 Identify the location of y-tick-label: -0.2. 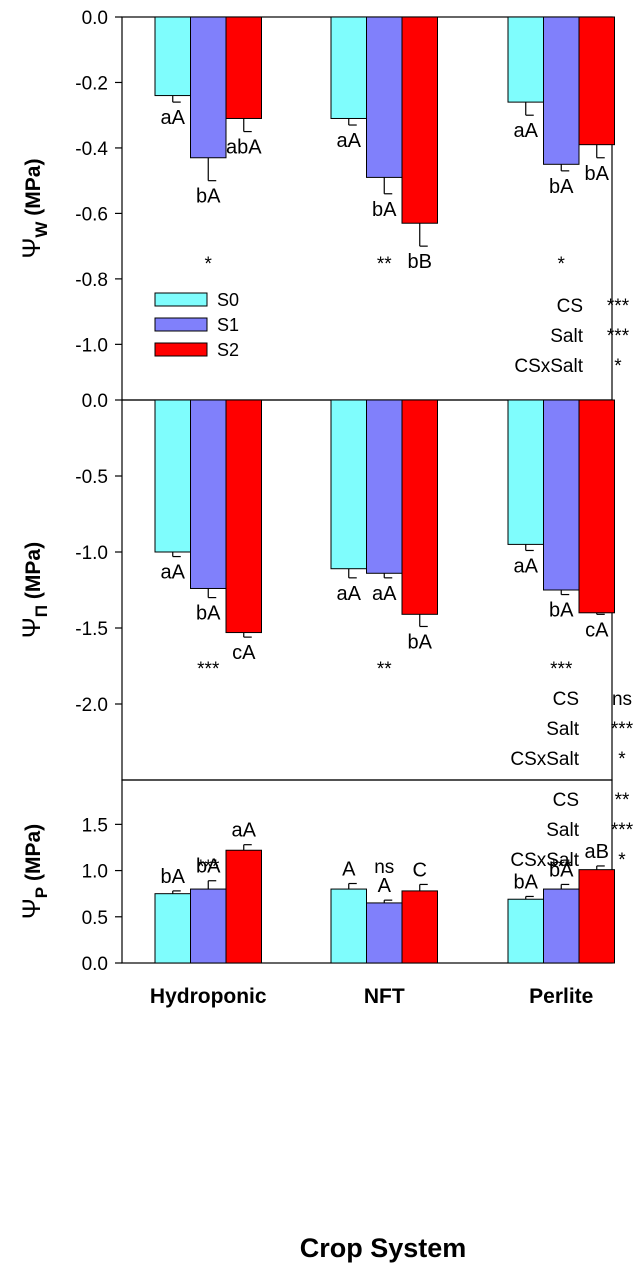
(91, 83).